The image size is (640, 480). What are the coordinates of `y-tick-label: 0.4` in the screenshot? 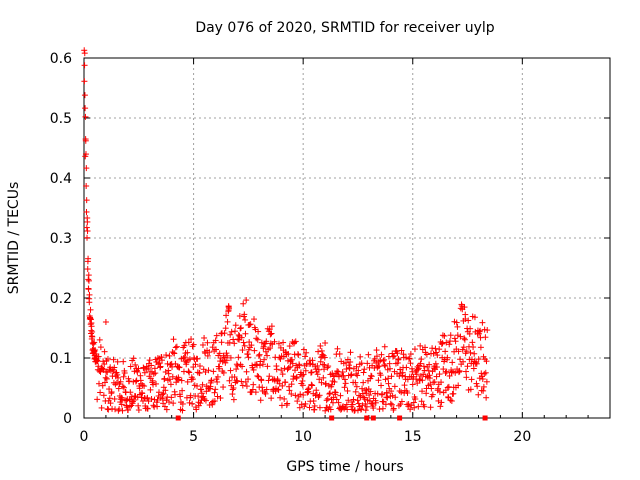 It's located at (61, 179).